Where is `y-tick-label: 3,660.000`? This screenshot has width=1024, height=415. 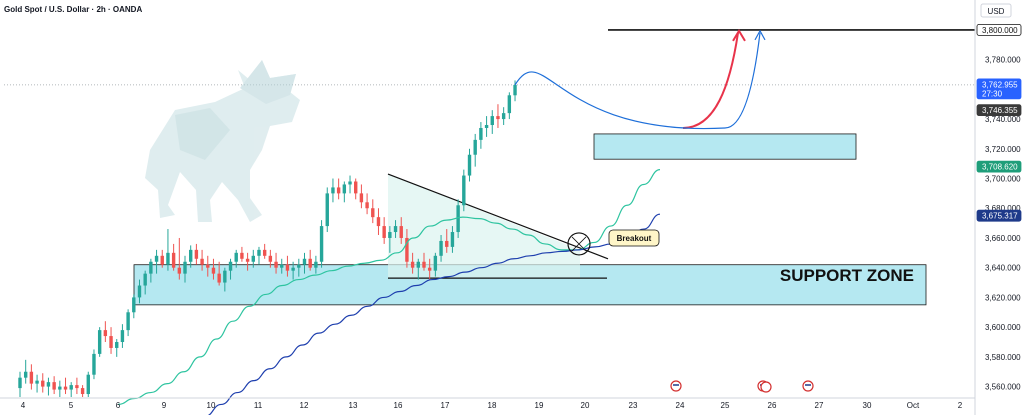
y-tick-label: 3,660.000 is located at coordinates (1003, 238).